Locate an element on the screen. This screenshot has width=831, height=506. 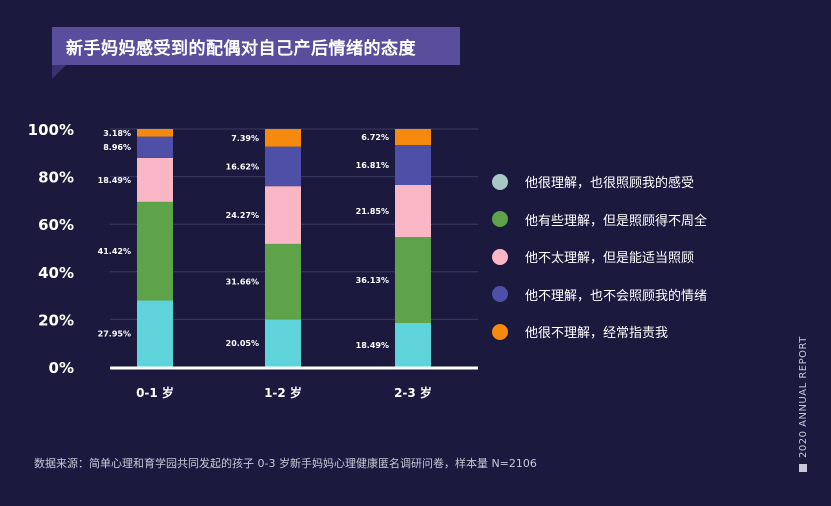
data-label: 7.39% is located at coordinates (245, 138).